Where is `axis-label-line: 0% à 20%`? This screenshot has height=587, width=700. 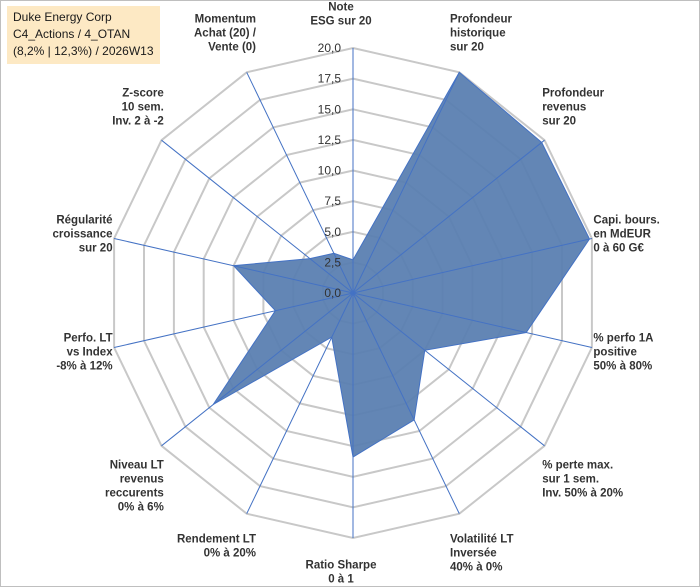 axis-label-line: 0% à 20% is located at coordinates (230, 553).